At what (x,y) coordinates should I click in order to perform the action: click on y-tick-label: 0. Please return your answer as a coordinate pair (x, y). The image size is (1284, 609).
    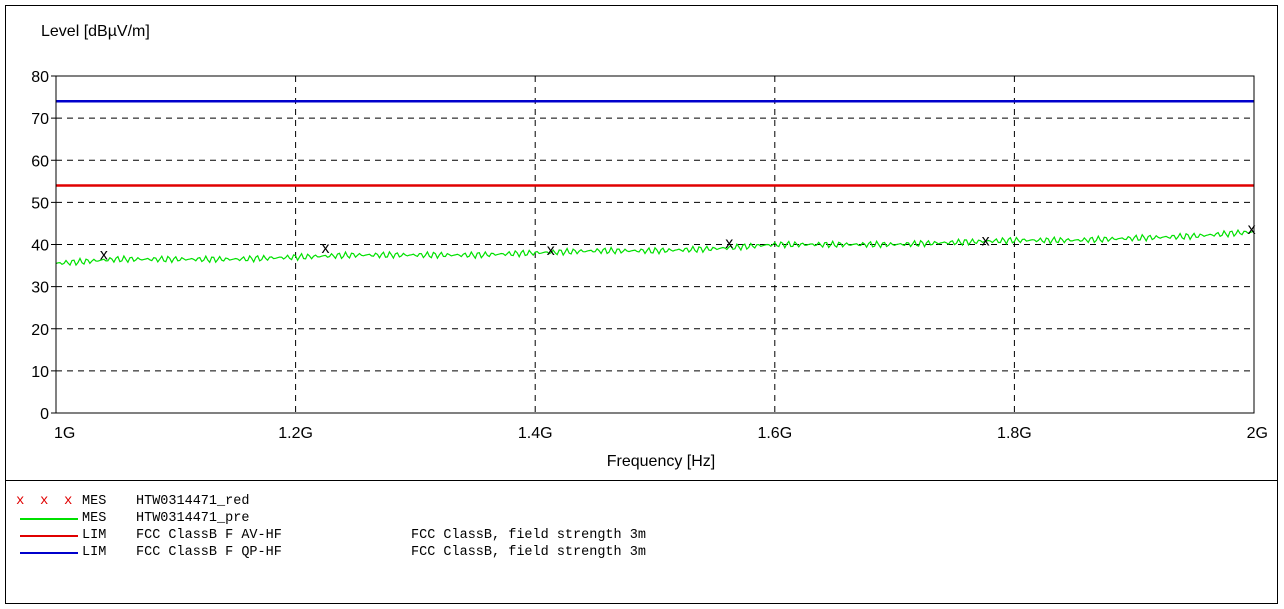
    Looking at the image, I should click on (44, 414).